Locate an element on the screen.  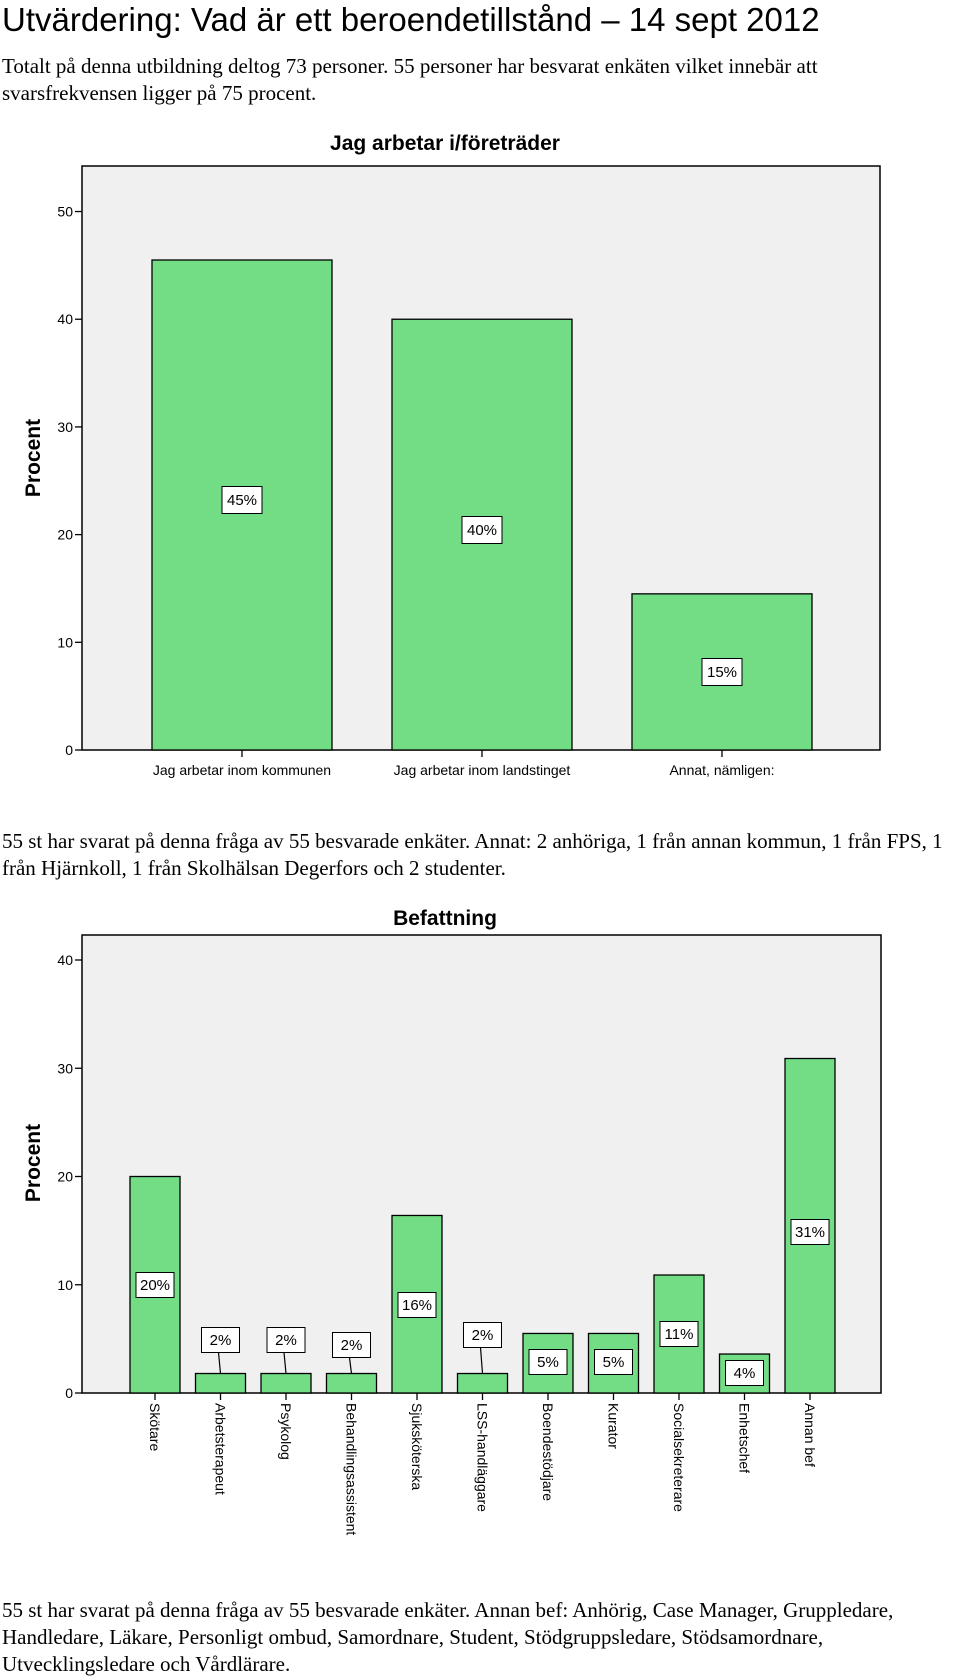
x-category-label: Boendestödjare is located at coordinates (548, 1452).